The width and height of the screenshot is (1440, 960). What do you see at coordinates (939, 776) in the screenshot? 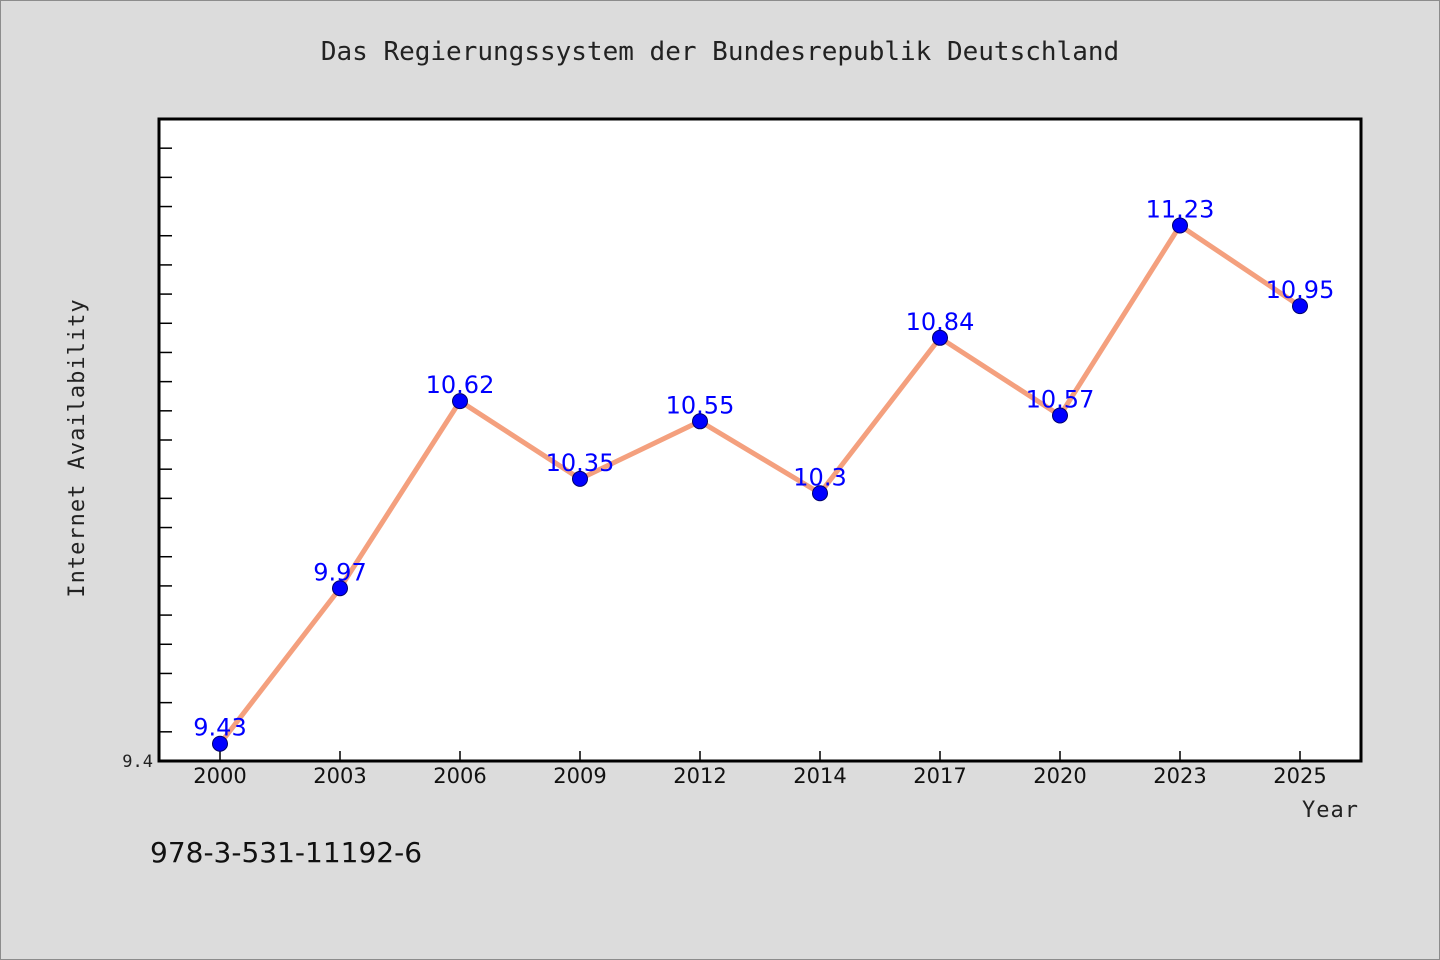
I see `x-tick-label: 2017` at bounding box center [939, 776].